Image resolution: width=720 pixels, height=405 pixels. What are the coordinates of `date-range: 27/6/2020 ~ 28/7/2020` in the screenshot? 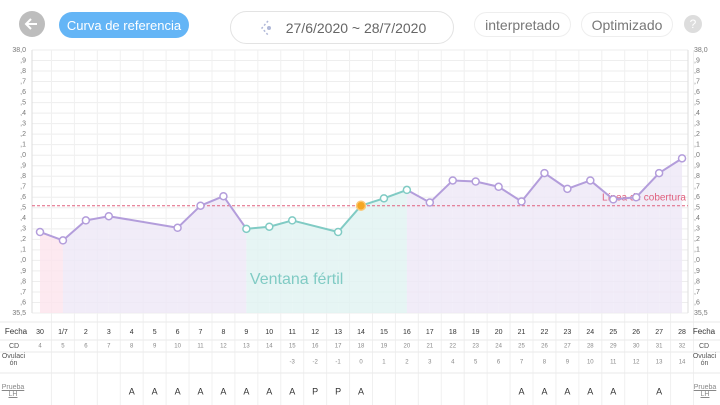 It's located at (342, 27).